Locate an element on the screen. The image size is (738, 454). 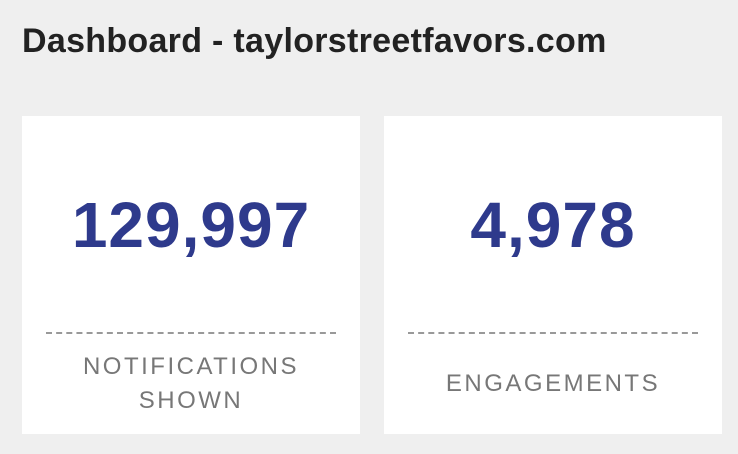
stat-value: 4,978 is located at coordinates (553, 225).